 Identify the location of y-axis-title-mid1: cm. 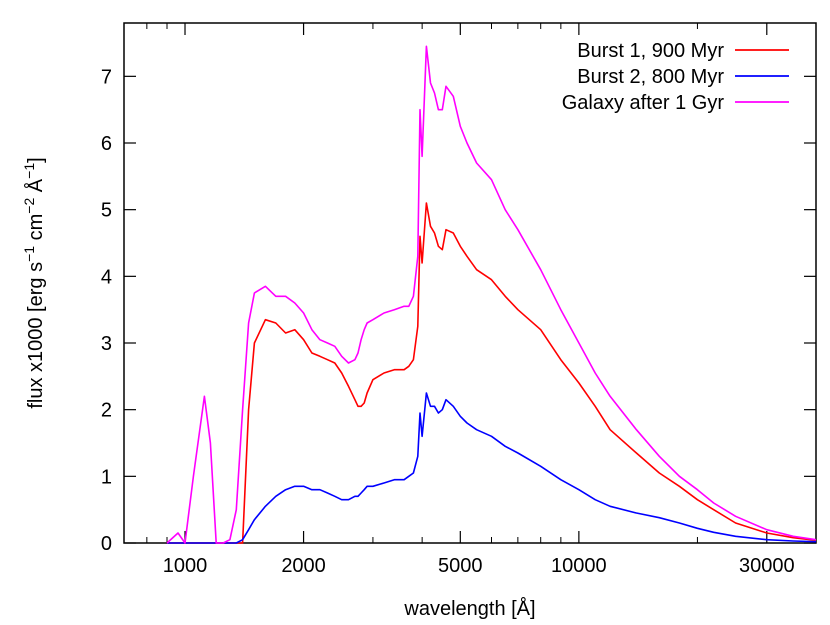
(36, 230).